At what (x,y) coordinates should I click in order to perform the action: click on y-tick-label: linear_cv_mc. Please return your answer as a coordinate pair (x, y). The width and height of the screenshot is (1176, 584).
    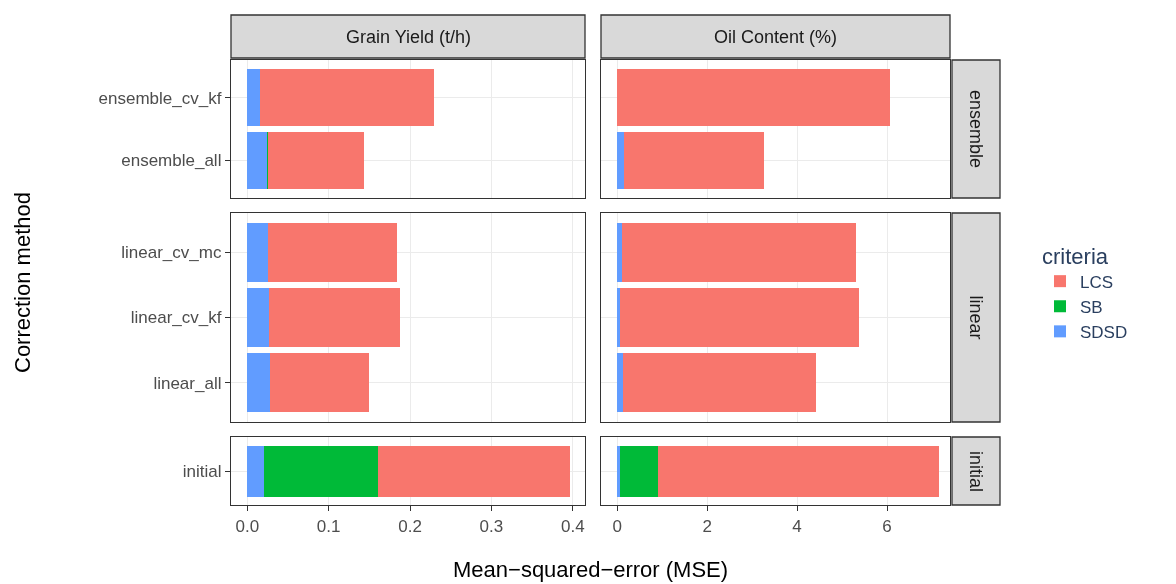
    Looking at the image, I should click on (171, 253).